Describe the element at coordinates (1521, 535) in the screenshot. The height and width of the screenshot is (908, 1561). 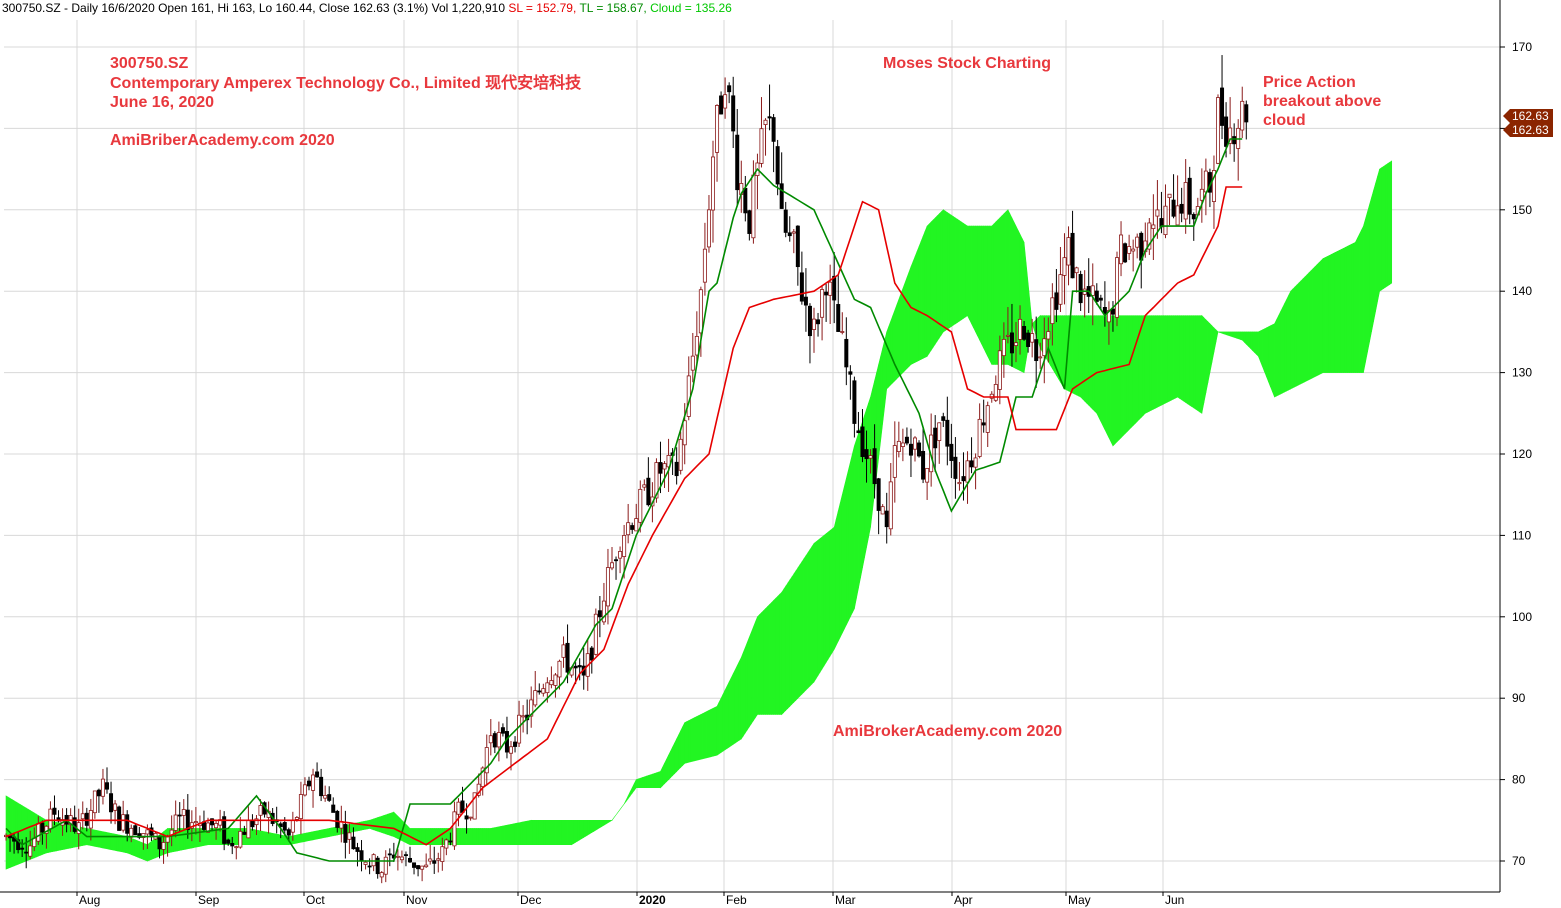
I see `y-tick-label: 110` at that location.